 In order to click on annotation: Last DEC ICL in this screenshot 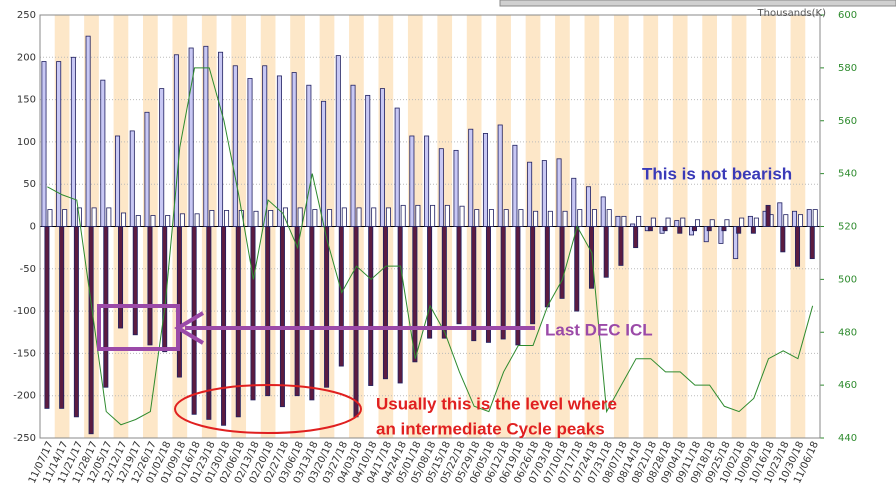, I will do `click(599, 329)`.